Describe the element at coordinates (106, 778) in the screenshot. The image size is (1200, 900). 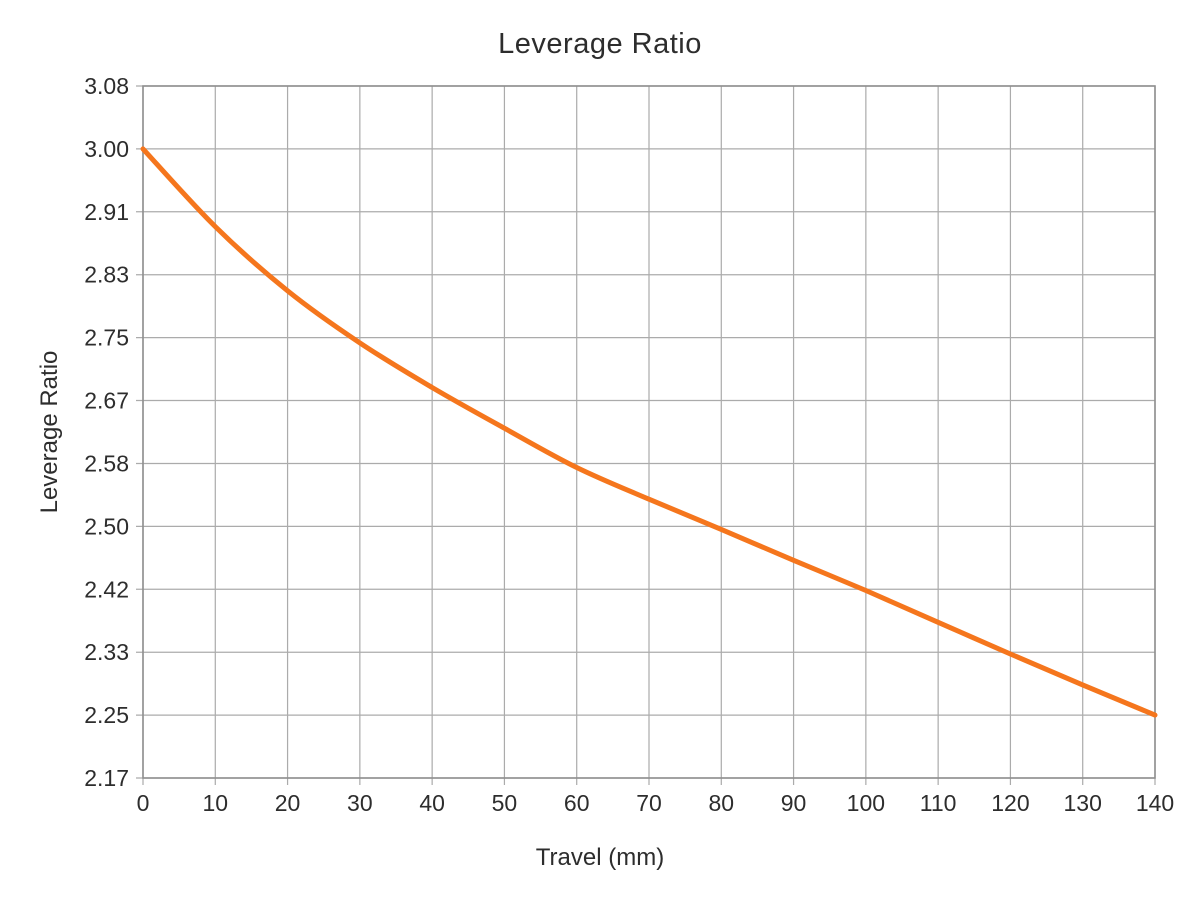
I see `y-tick-label: 2.17` at that location.